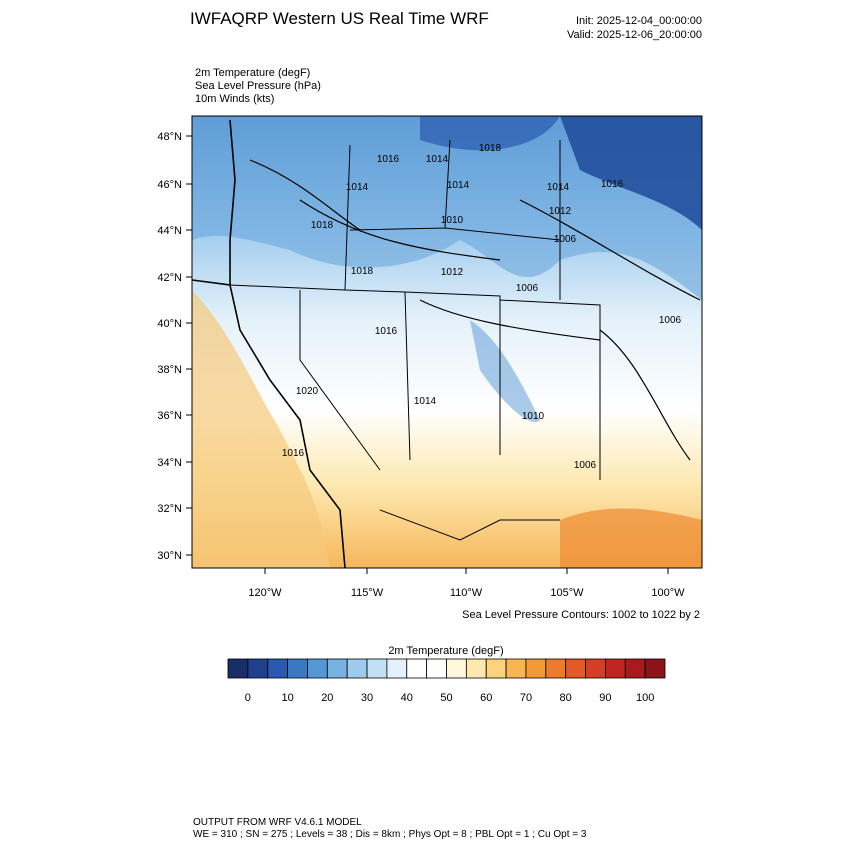  Describe the element at coordinates (169, 278) in the screenshot. I see `lat-label: 42°N` at that location.